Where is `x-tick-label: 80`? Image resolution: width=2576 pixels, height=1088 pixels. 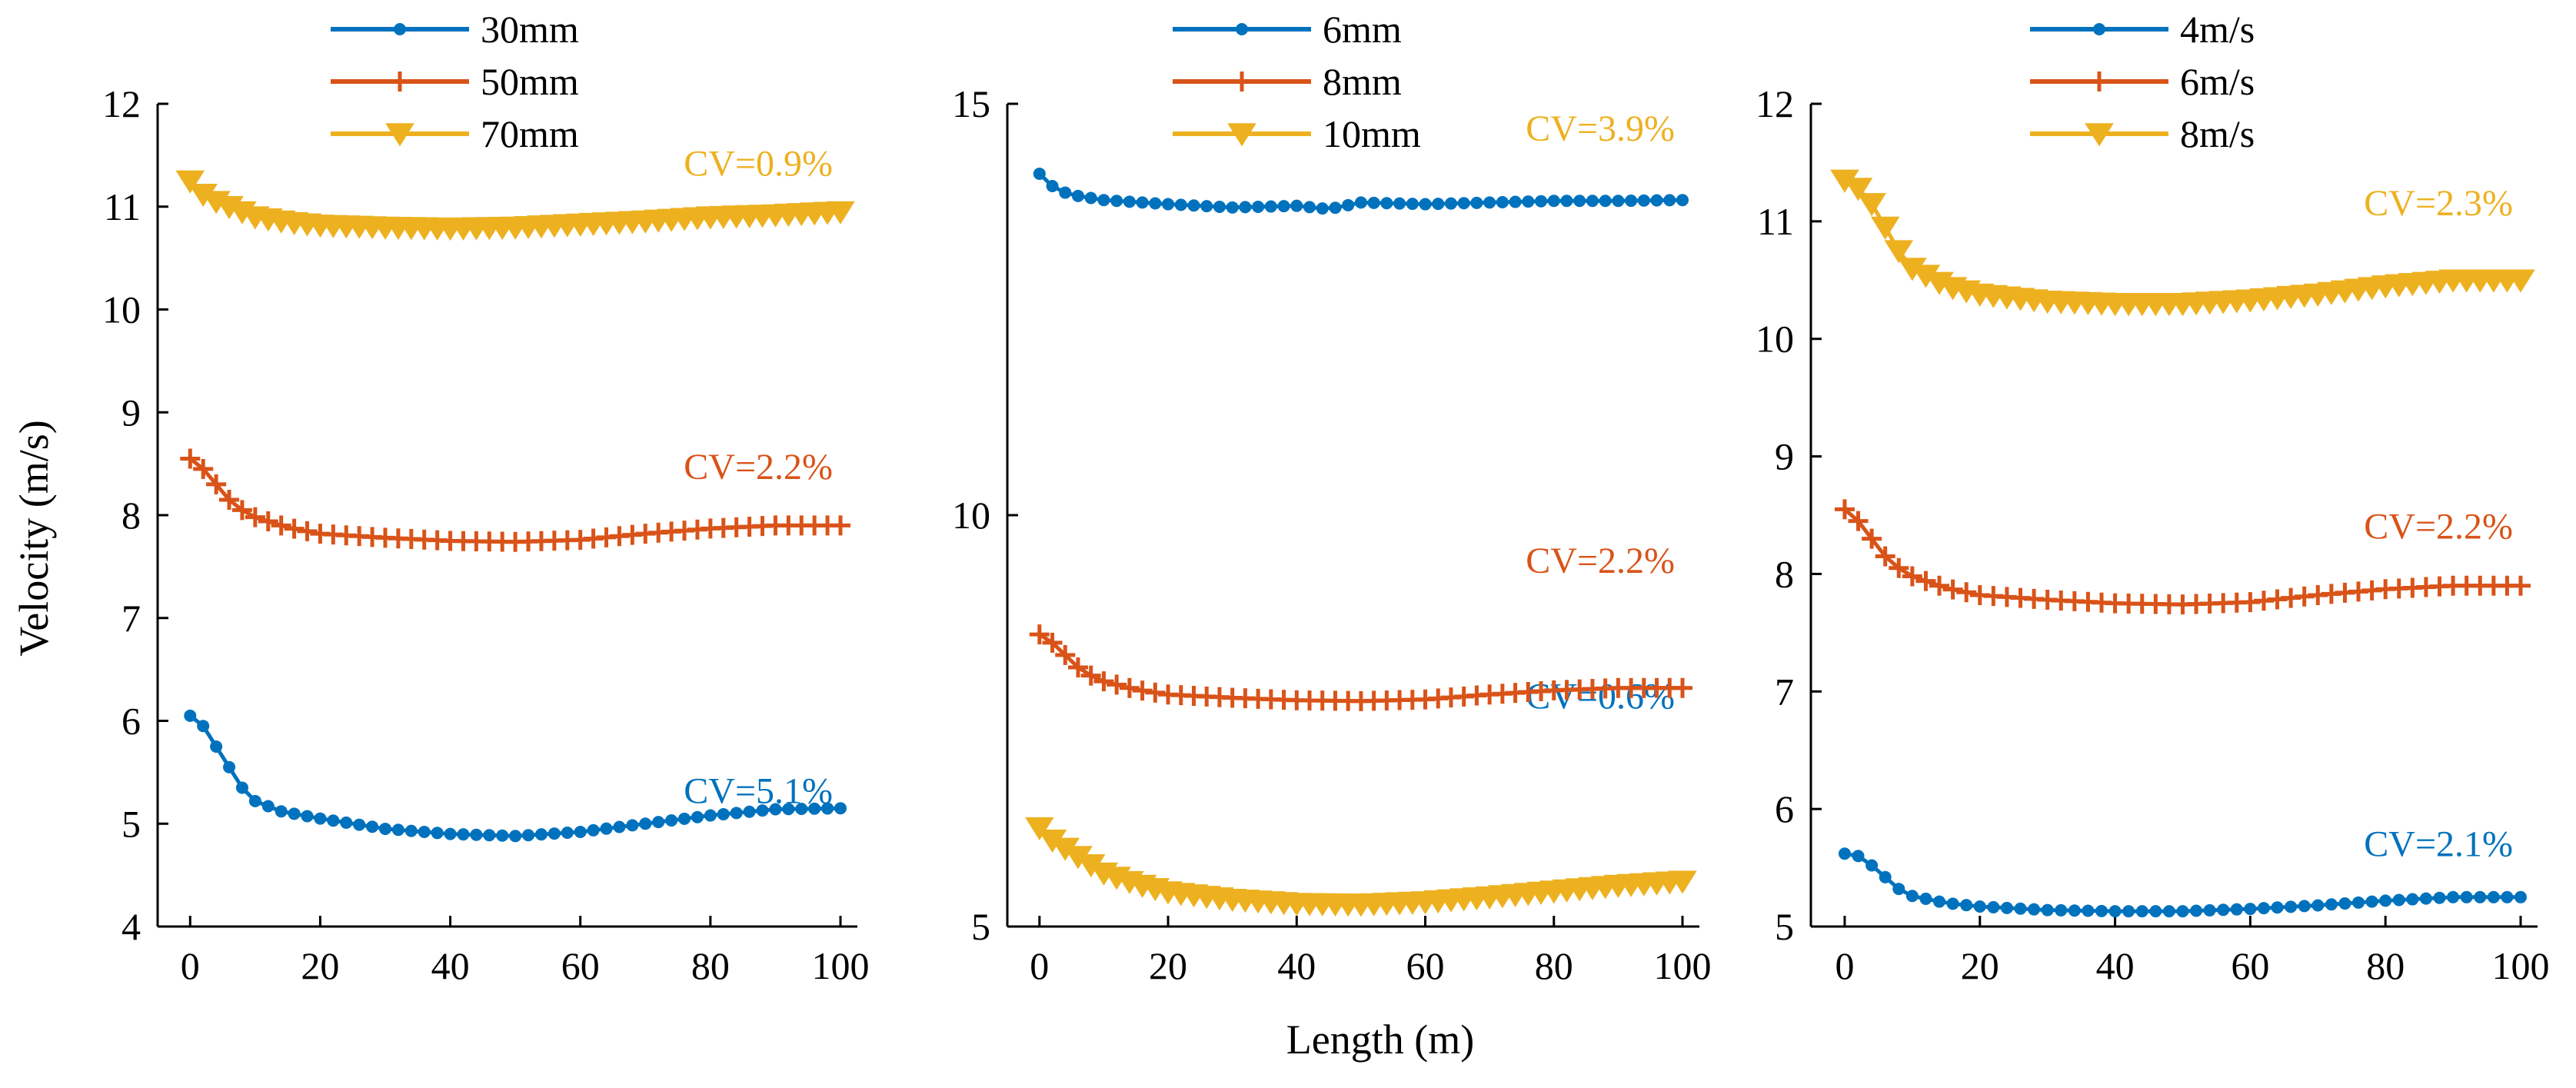 x-tick-label: 80 is located at coordinates (1554, 965).